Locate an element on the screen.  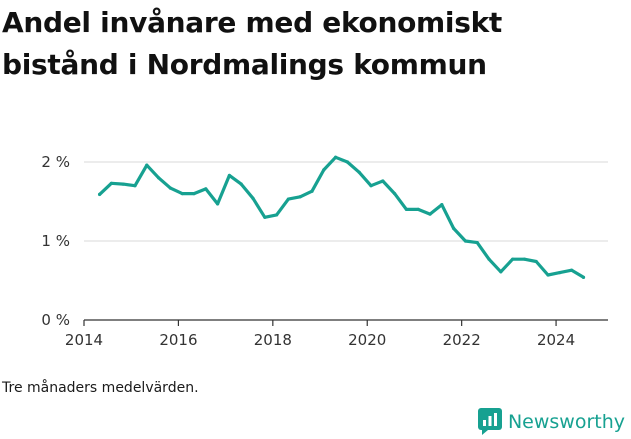
x-axis is located at coordinates (345, 322).